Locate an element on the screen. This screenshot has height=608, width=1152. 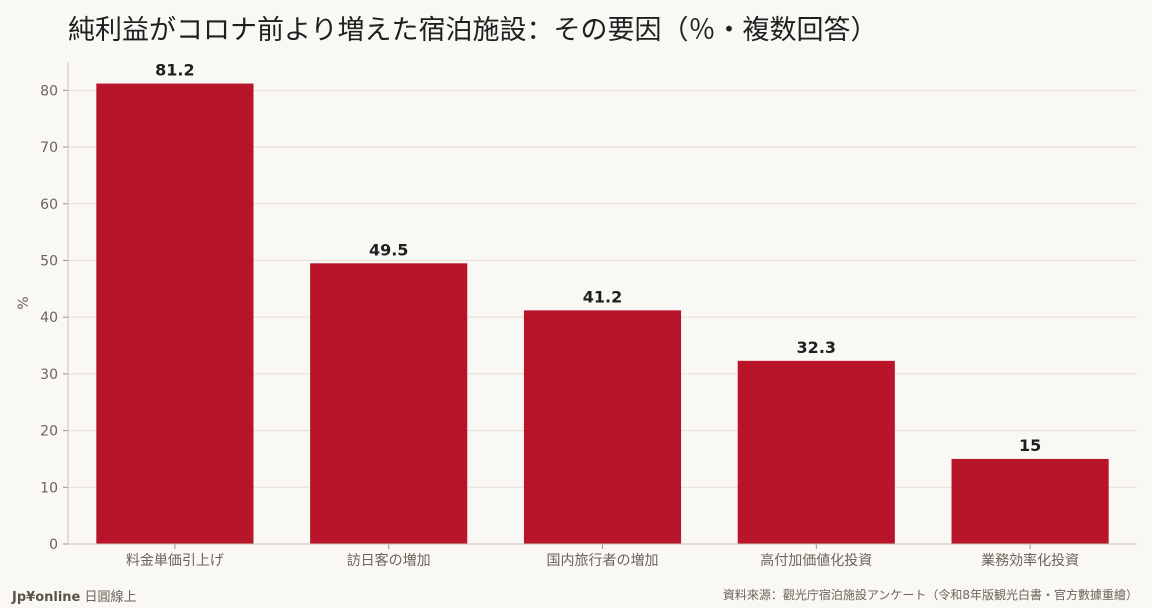
x-tick-label: 国内旅行者の増加 is located at coordinates (603, 561).